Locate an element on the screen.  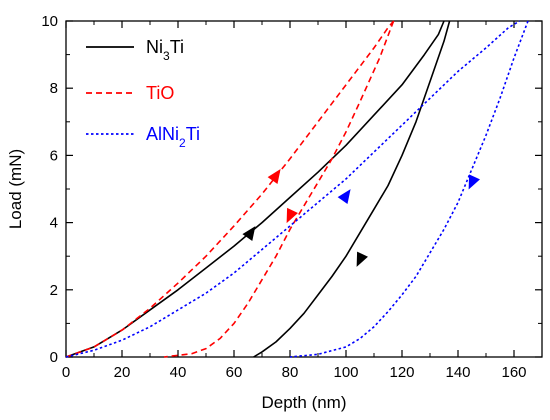
x-tick-label: 60 is located at coordinates (234, 372).